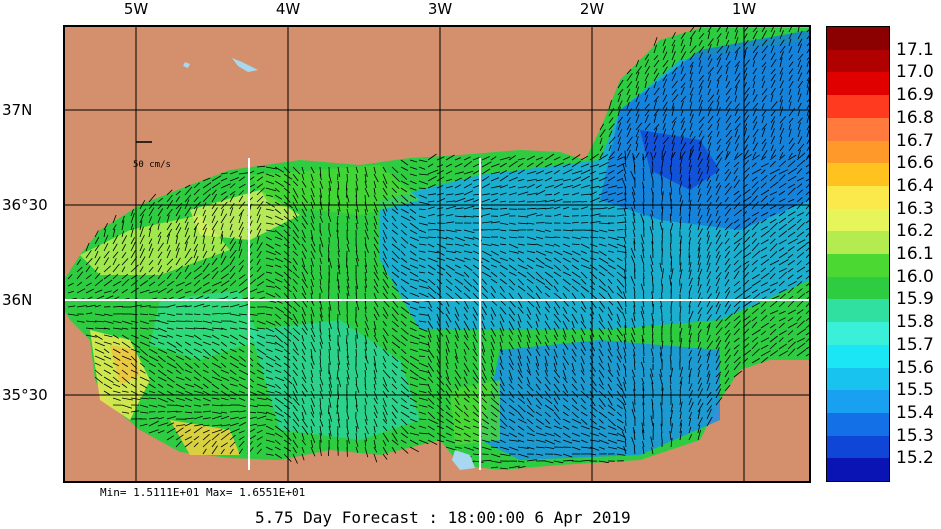 The height and width of the screenshot is (529, 941). I want to click on color-legend, so click(858, 254).